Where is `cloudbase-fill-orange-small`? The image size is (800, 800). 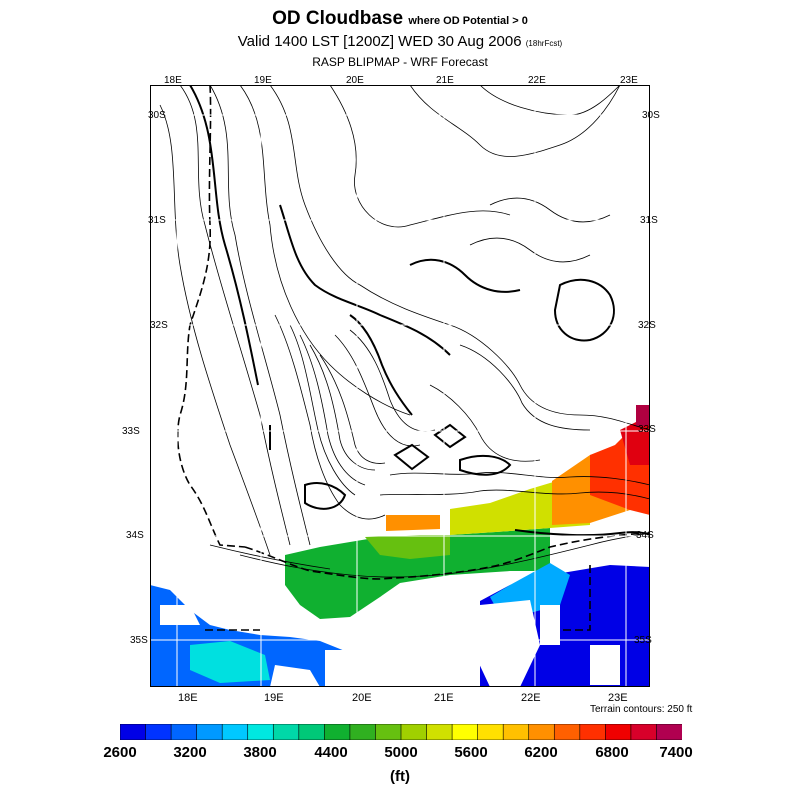
cloudbase-fill-orange-small is located at coordinates (413, 523).